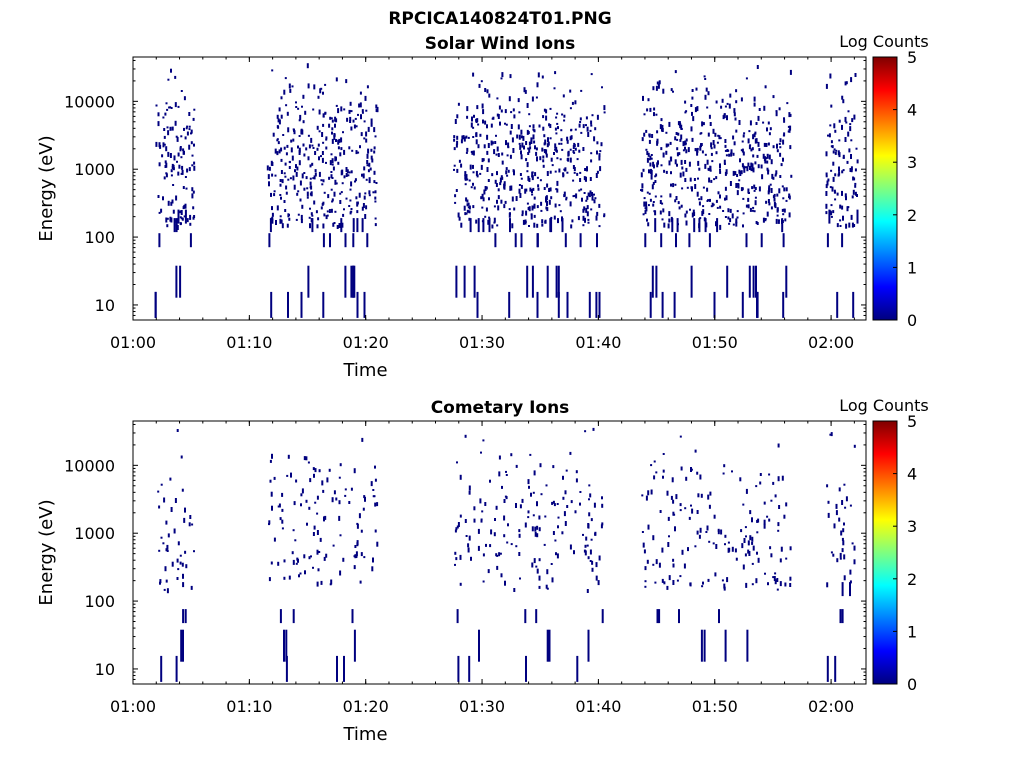 This screenshot has height=768, width=1024. I want to click on y-tick-label: 10000, so click(89, 101).